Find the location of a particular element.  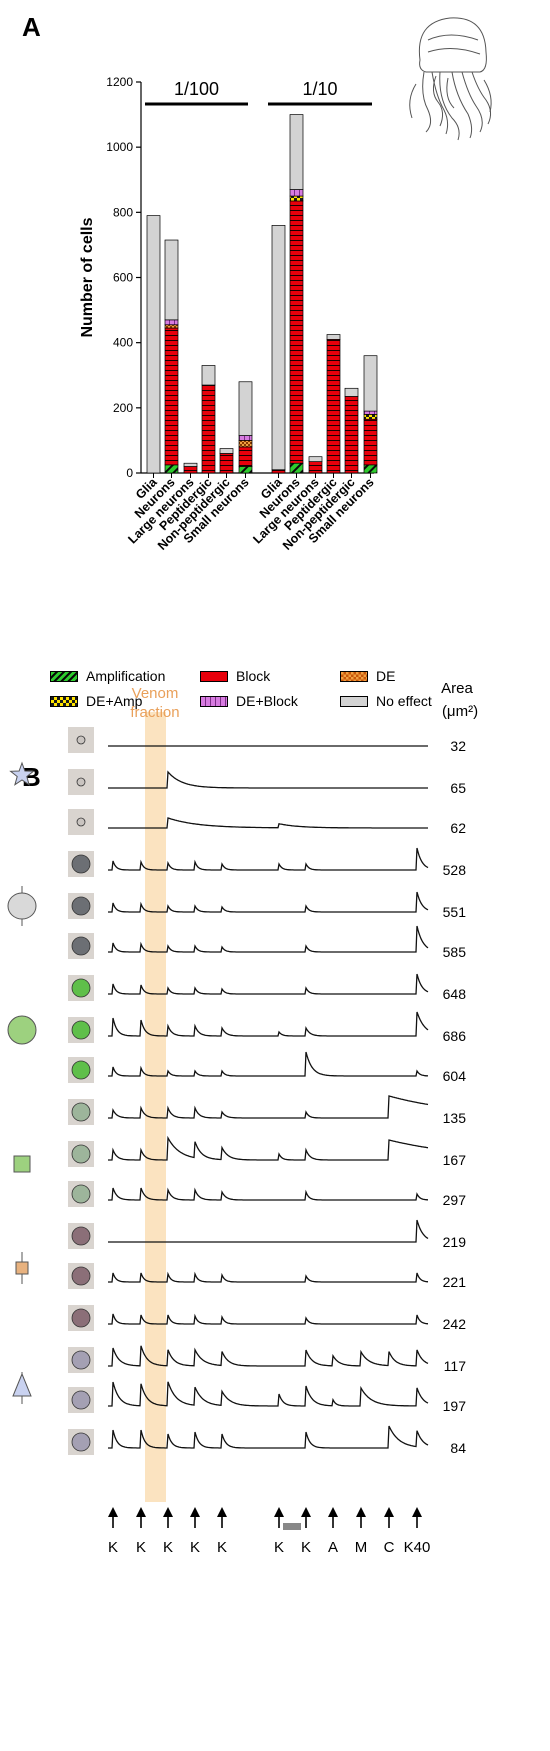

group-label: 1/10 is located at coordinates (319, 89).